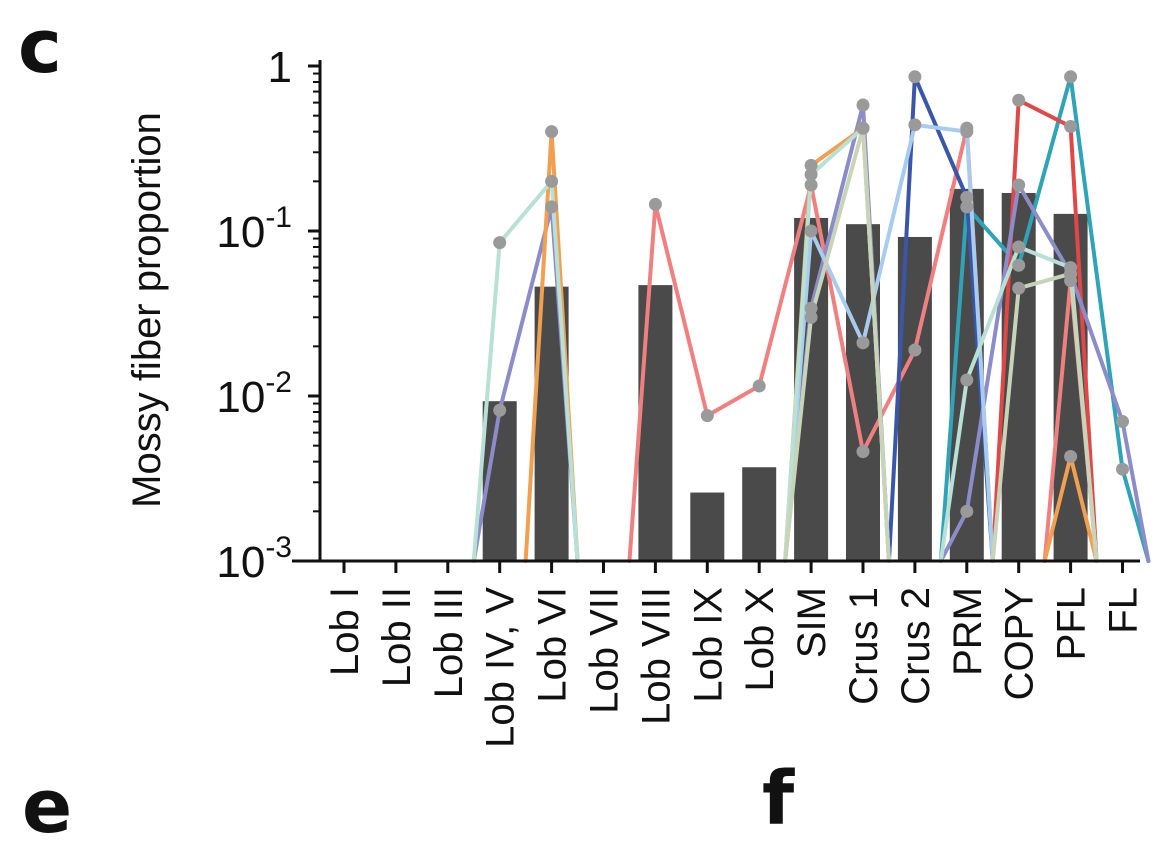 The height and width of the screenshot is (850, 1160). What do you see at coordinates (1057, 508) in the screenshot?
I see `series-6-drop-left` at bounding box center [1057, 508].